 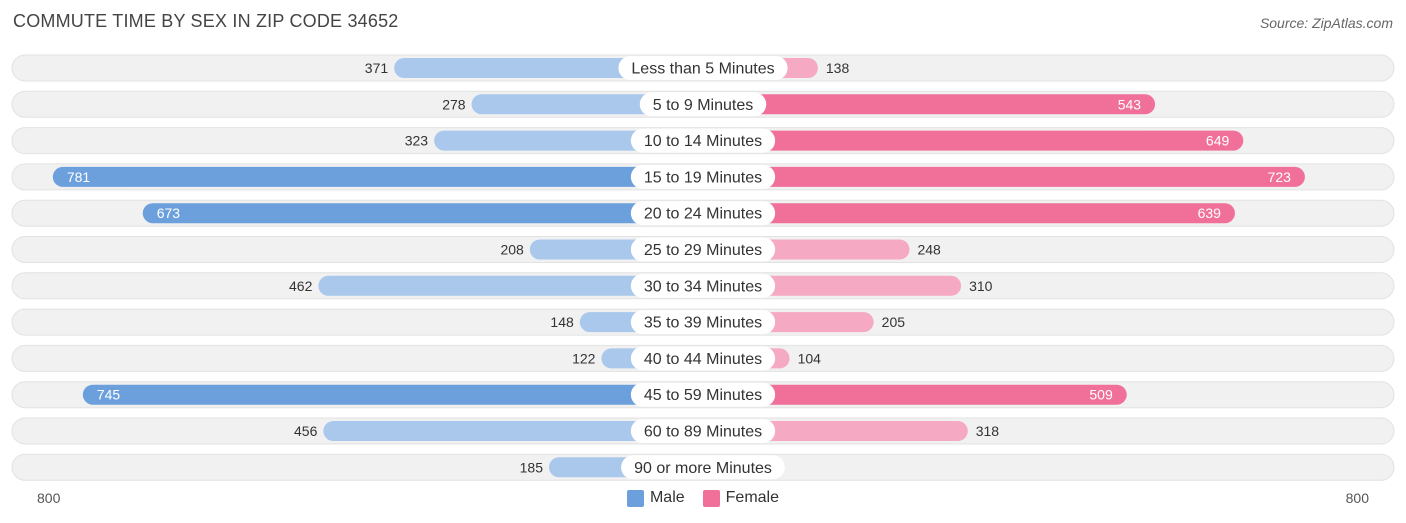 I want to click on female-value-label: 310, so click(x=981, y=286).